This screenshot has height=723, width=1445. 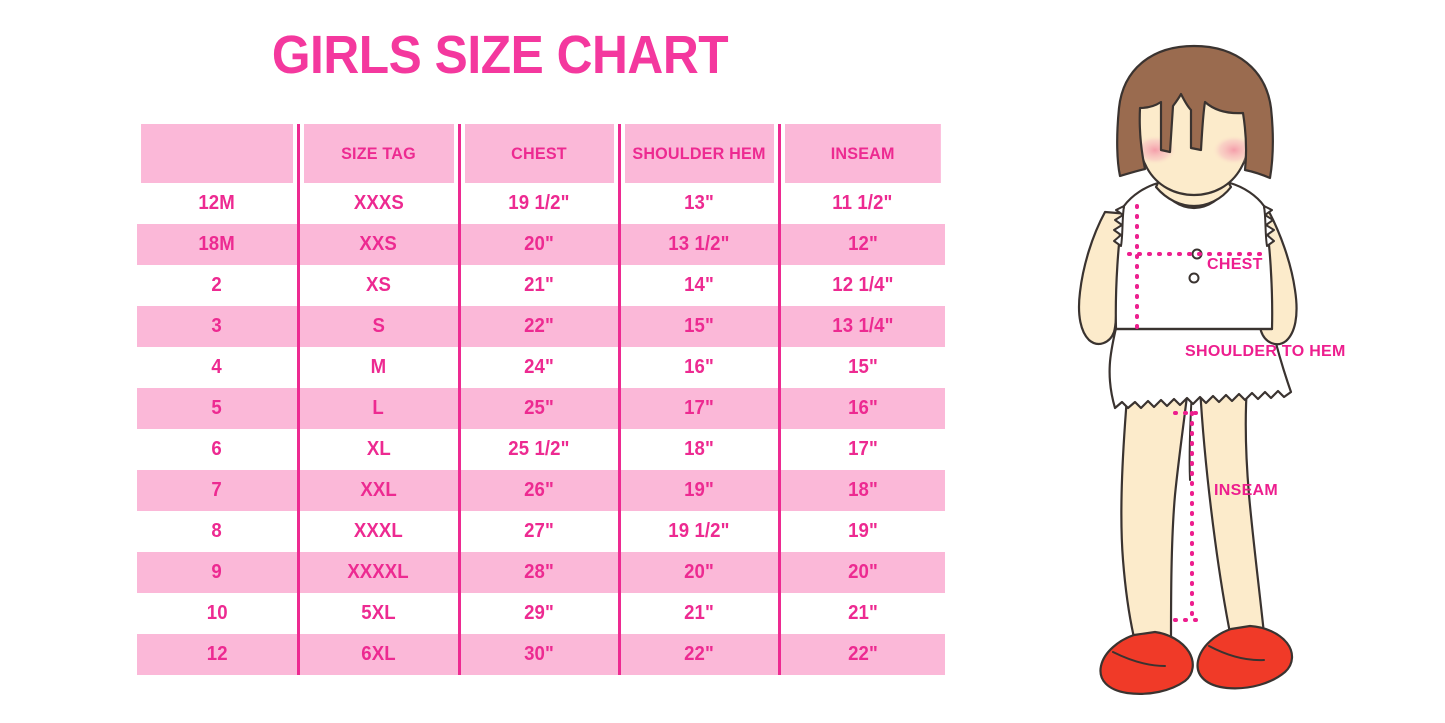 I want to click on cell-shoulder-hem-text: 19", so click(x=699, y=490).